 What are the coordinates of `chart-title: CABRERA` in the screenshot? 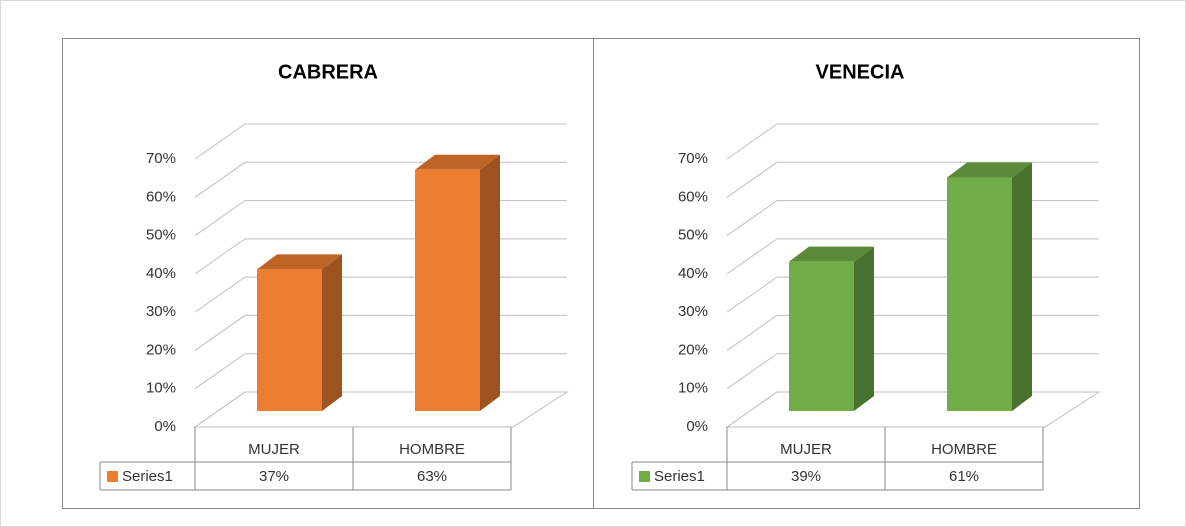 It's located at (328, 72).